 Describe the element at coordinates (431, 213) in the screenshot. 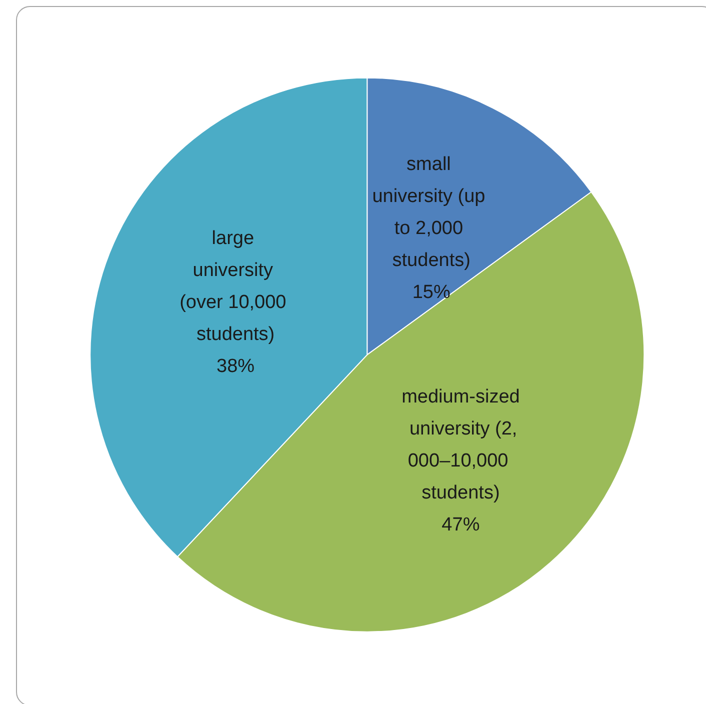

I see `slice-label: small university (up to 2,000 students)` at that location.